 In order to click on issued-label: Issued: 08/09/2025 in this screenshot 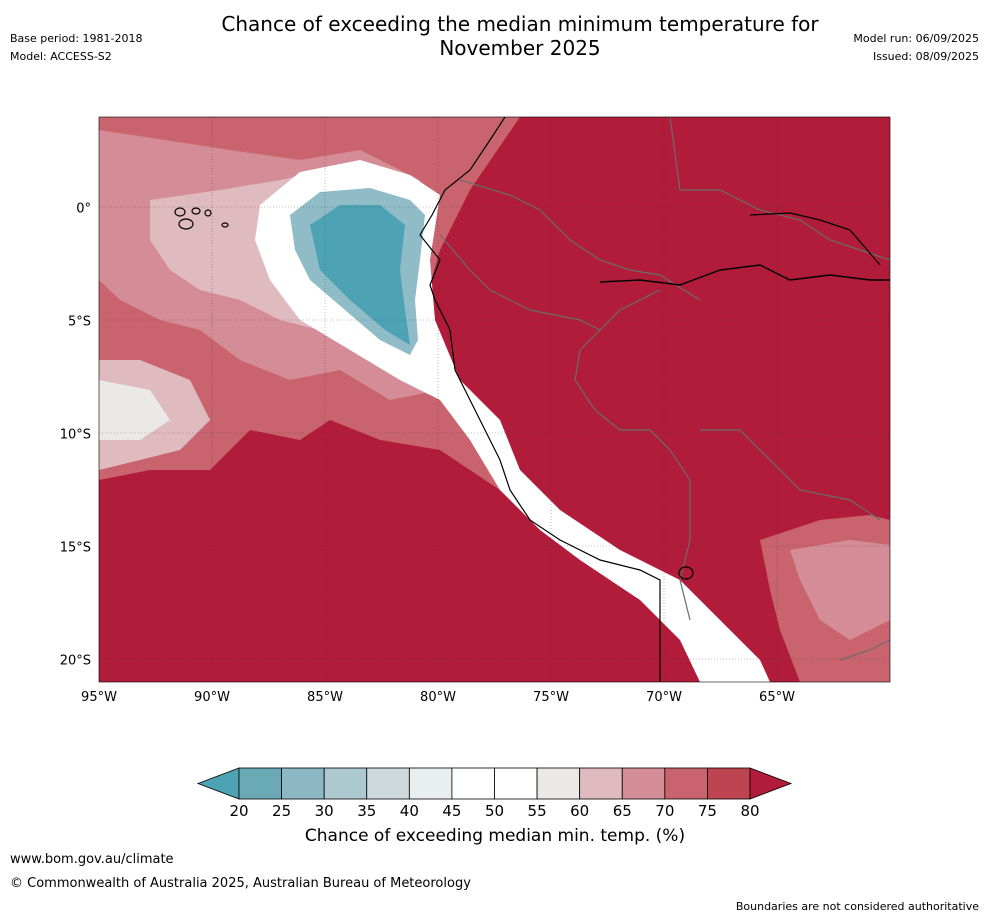, I will do `click(925, 56)`.